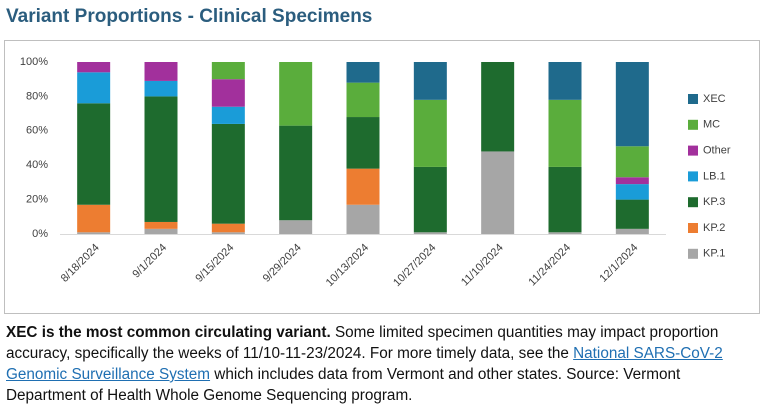  What do you see at coordinates (714, 99) in the screenshot?
I see `legend-label: XEC` at bounding box center [714, 99].